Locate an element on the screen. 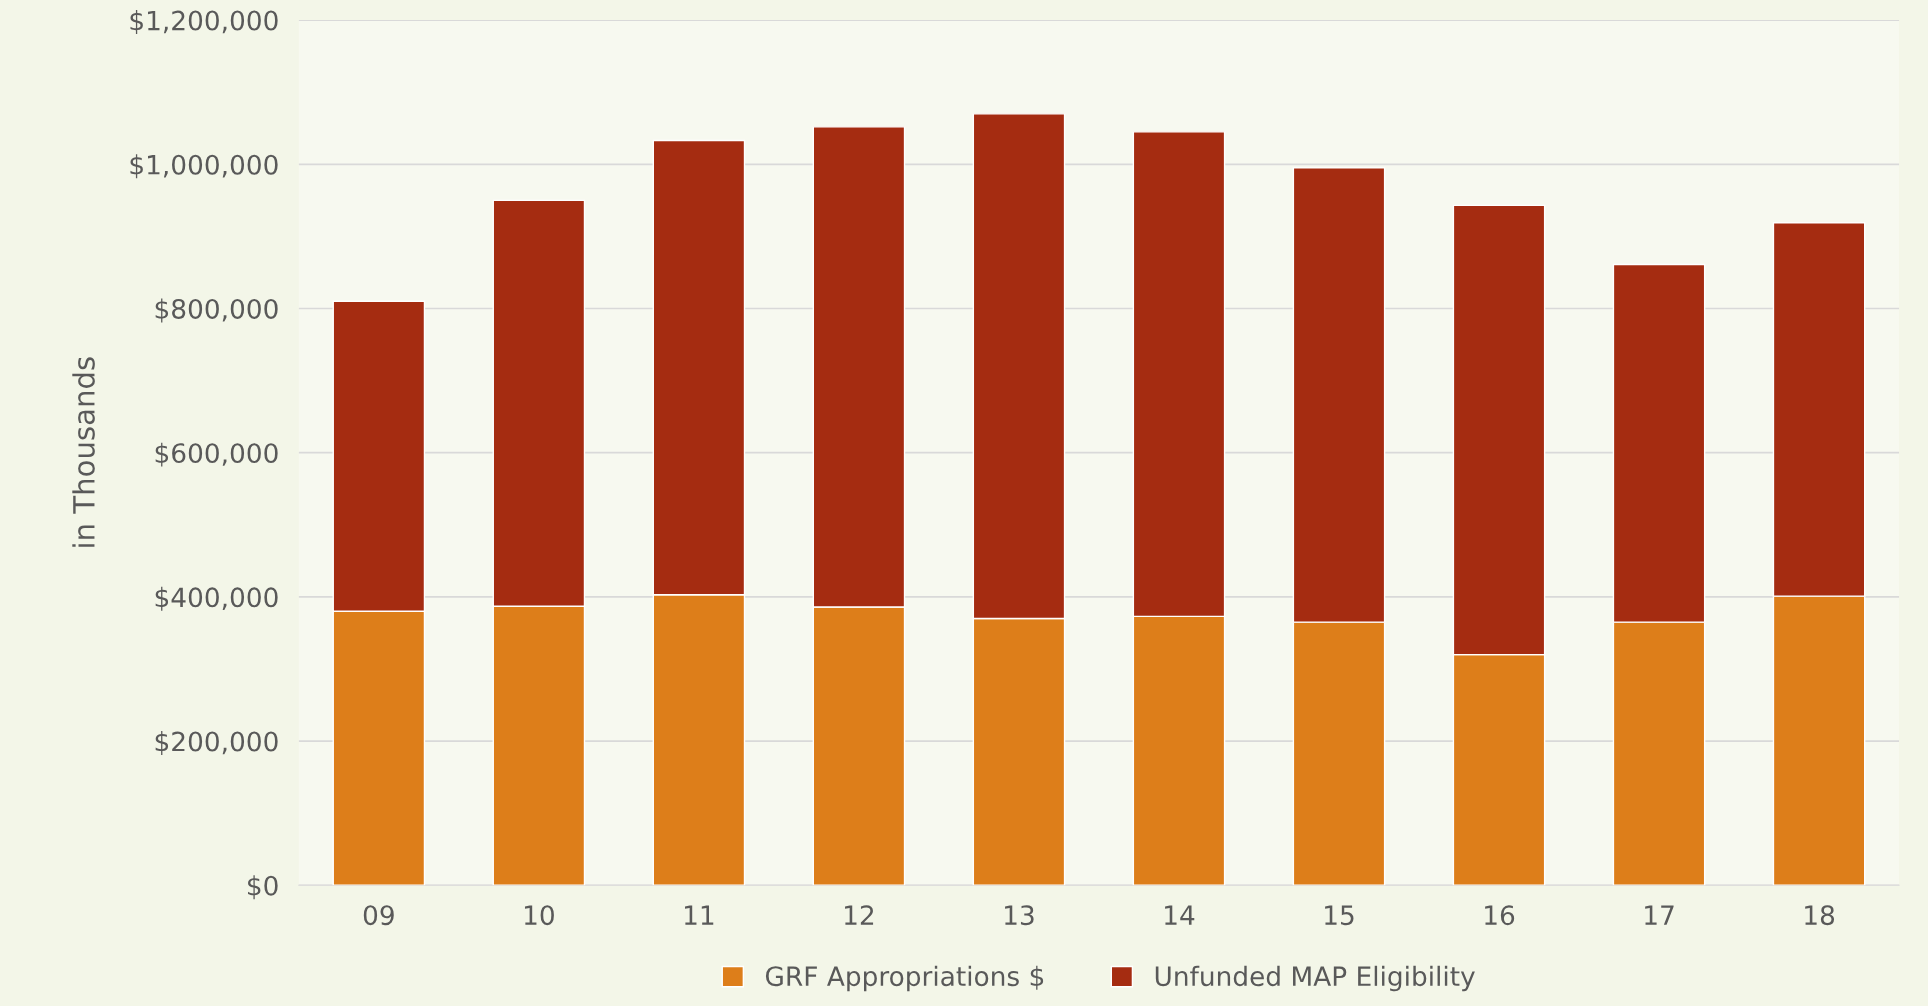 This screenshot has height=1006, width=1928. y-tick-label: $1,200,000 is located at coordinates (204, 22).